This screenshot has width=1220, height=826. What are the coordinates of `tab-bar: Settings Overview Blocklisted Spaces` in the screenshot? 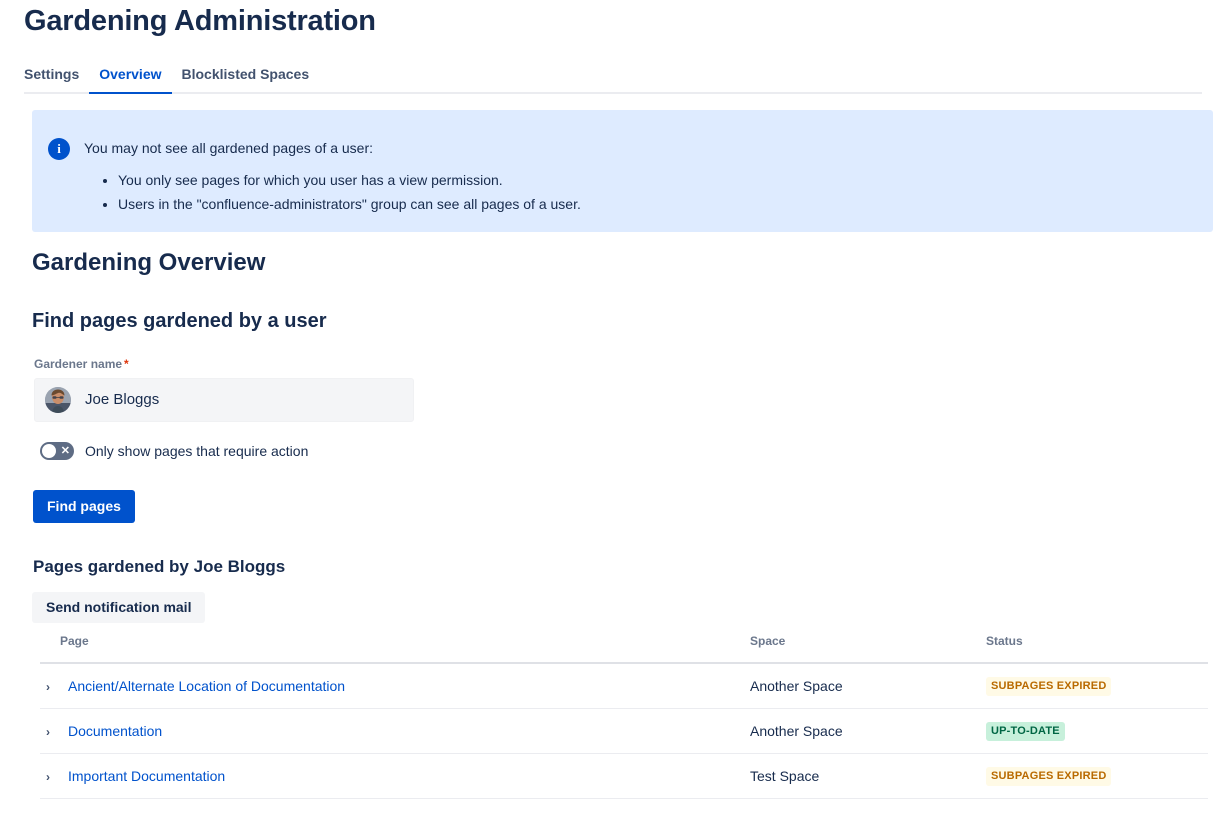 It's located at (613, 80).